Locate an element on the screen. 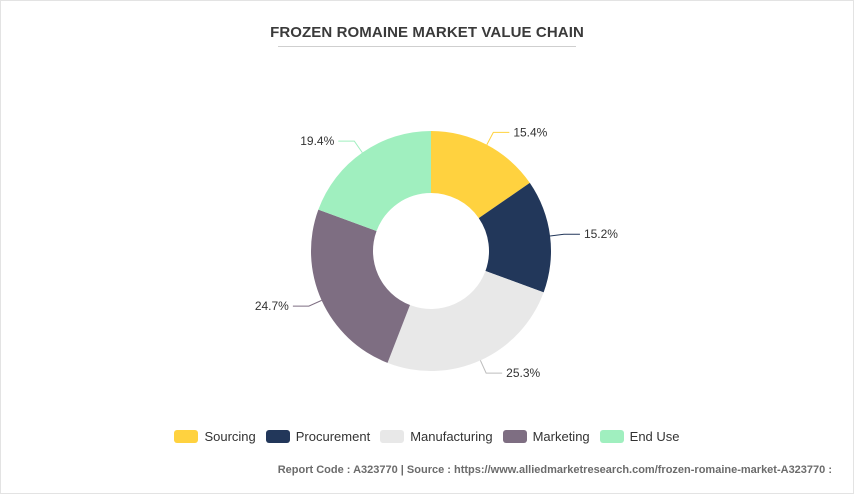 This screenshot has width=854, height=494. legend-label: Marketing is located at coordinates (561, 436).